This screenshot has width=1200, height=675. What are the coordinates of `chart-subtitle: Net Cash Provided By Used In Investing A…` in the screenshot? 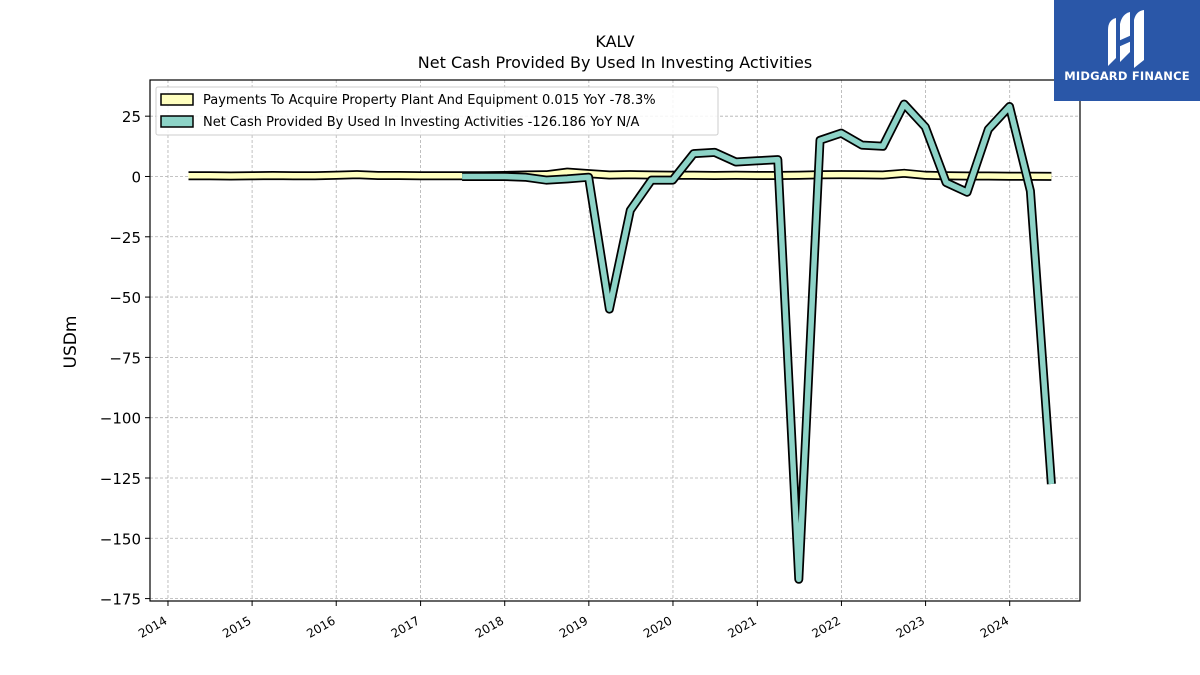 It's located at (615, 62).